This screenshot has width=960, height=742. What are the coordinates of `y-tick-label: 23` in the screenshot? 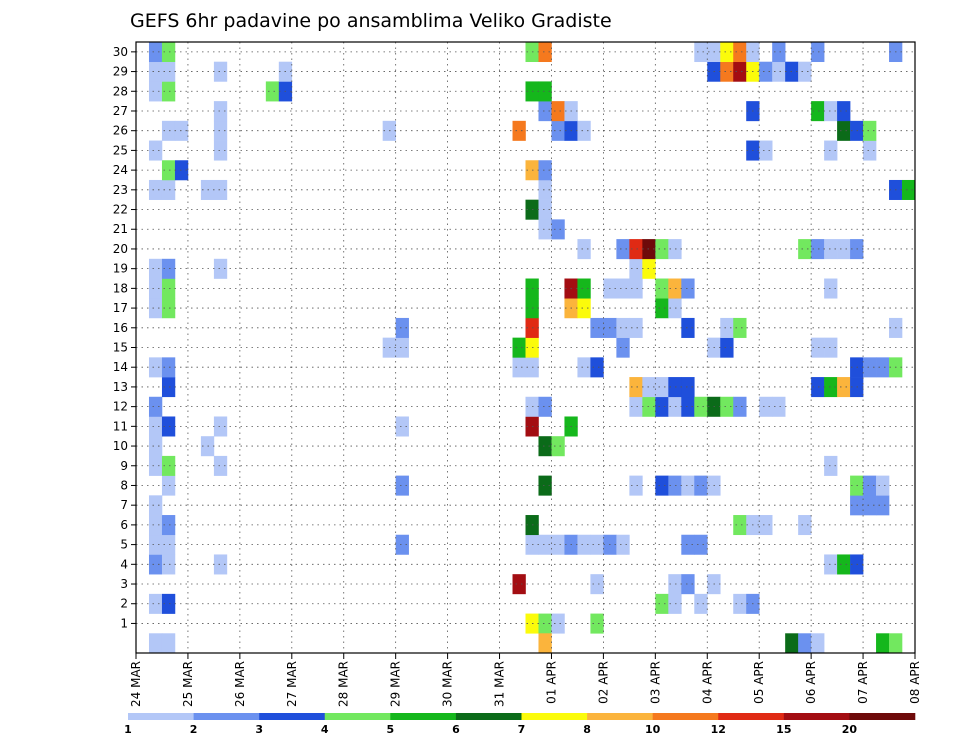 It's located at (120, 190).